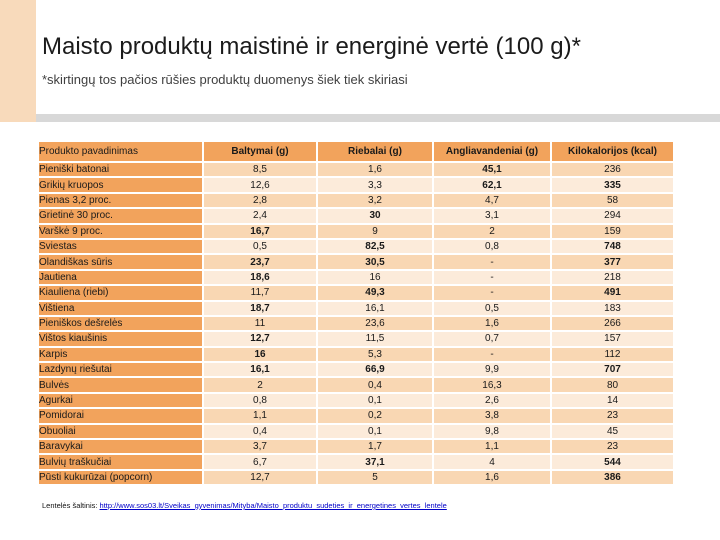 The height and width of the screenshot is (540, 720). I want to click on value-cell: 5,3, so click(375, 354).